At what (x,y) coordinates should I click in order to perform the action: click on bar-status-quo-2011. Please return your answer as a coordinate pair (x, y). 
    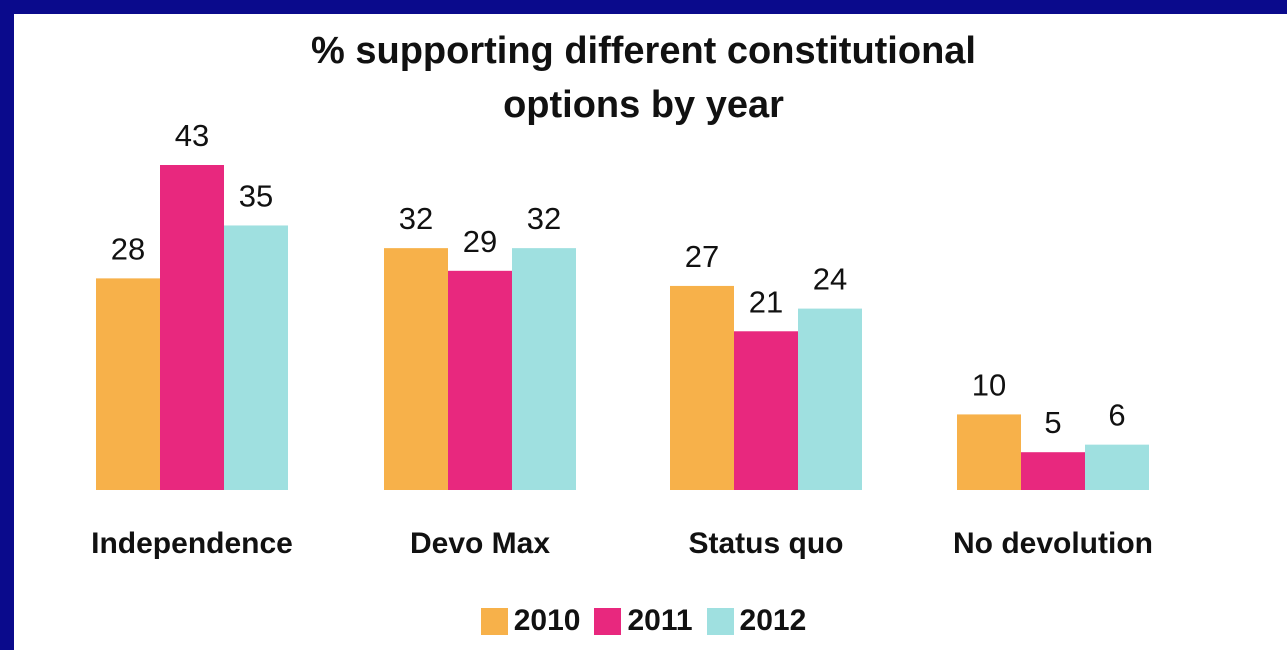
    Looking at the image, I should click on (766, 410).